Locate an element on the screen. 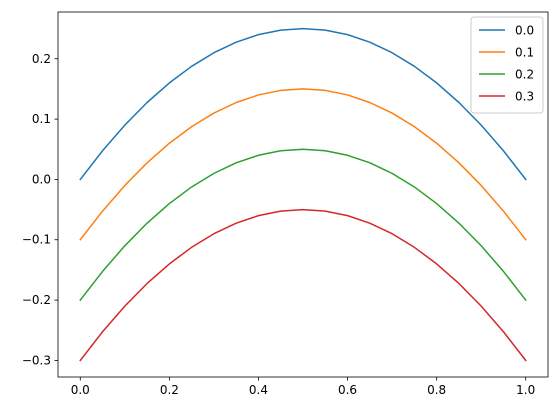  legend-label-2: 0.2 is located at coordinates (524, 75).